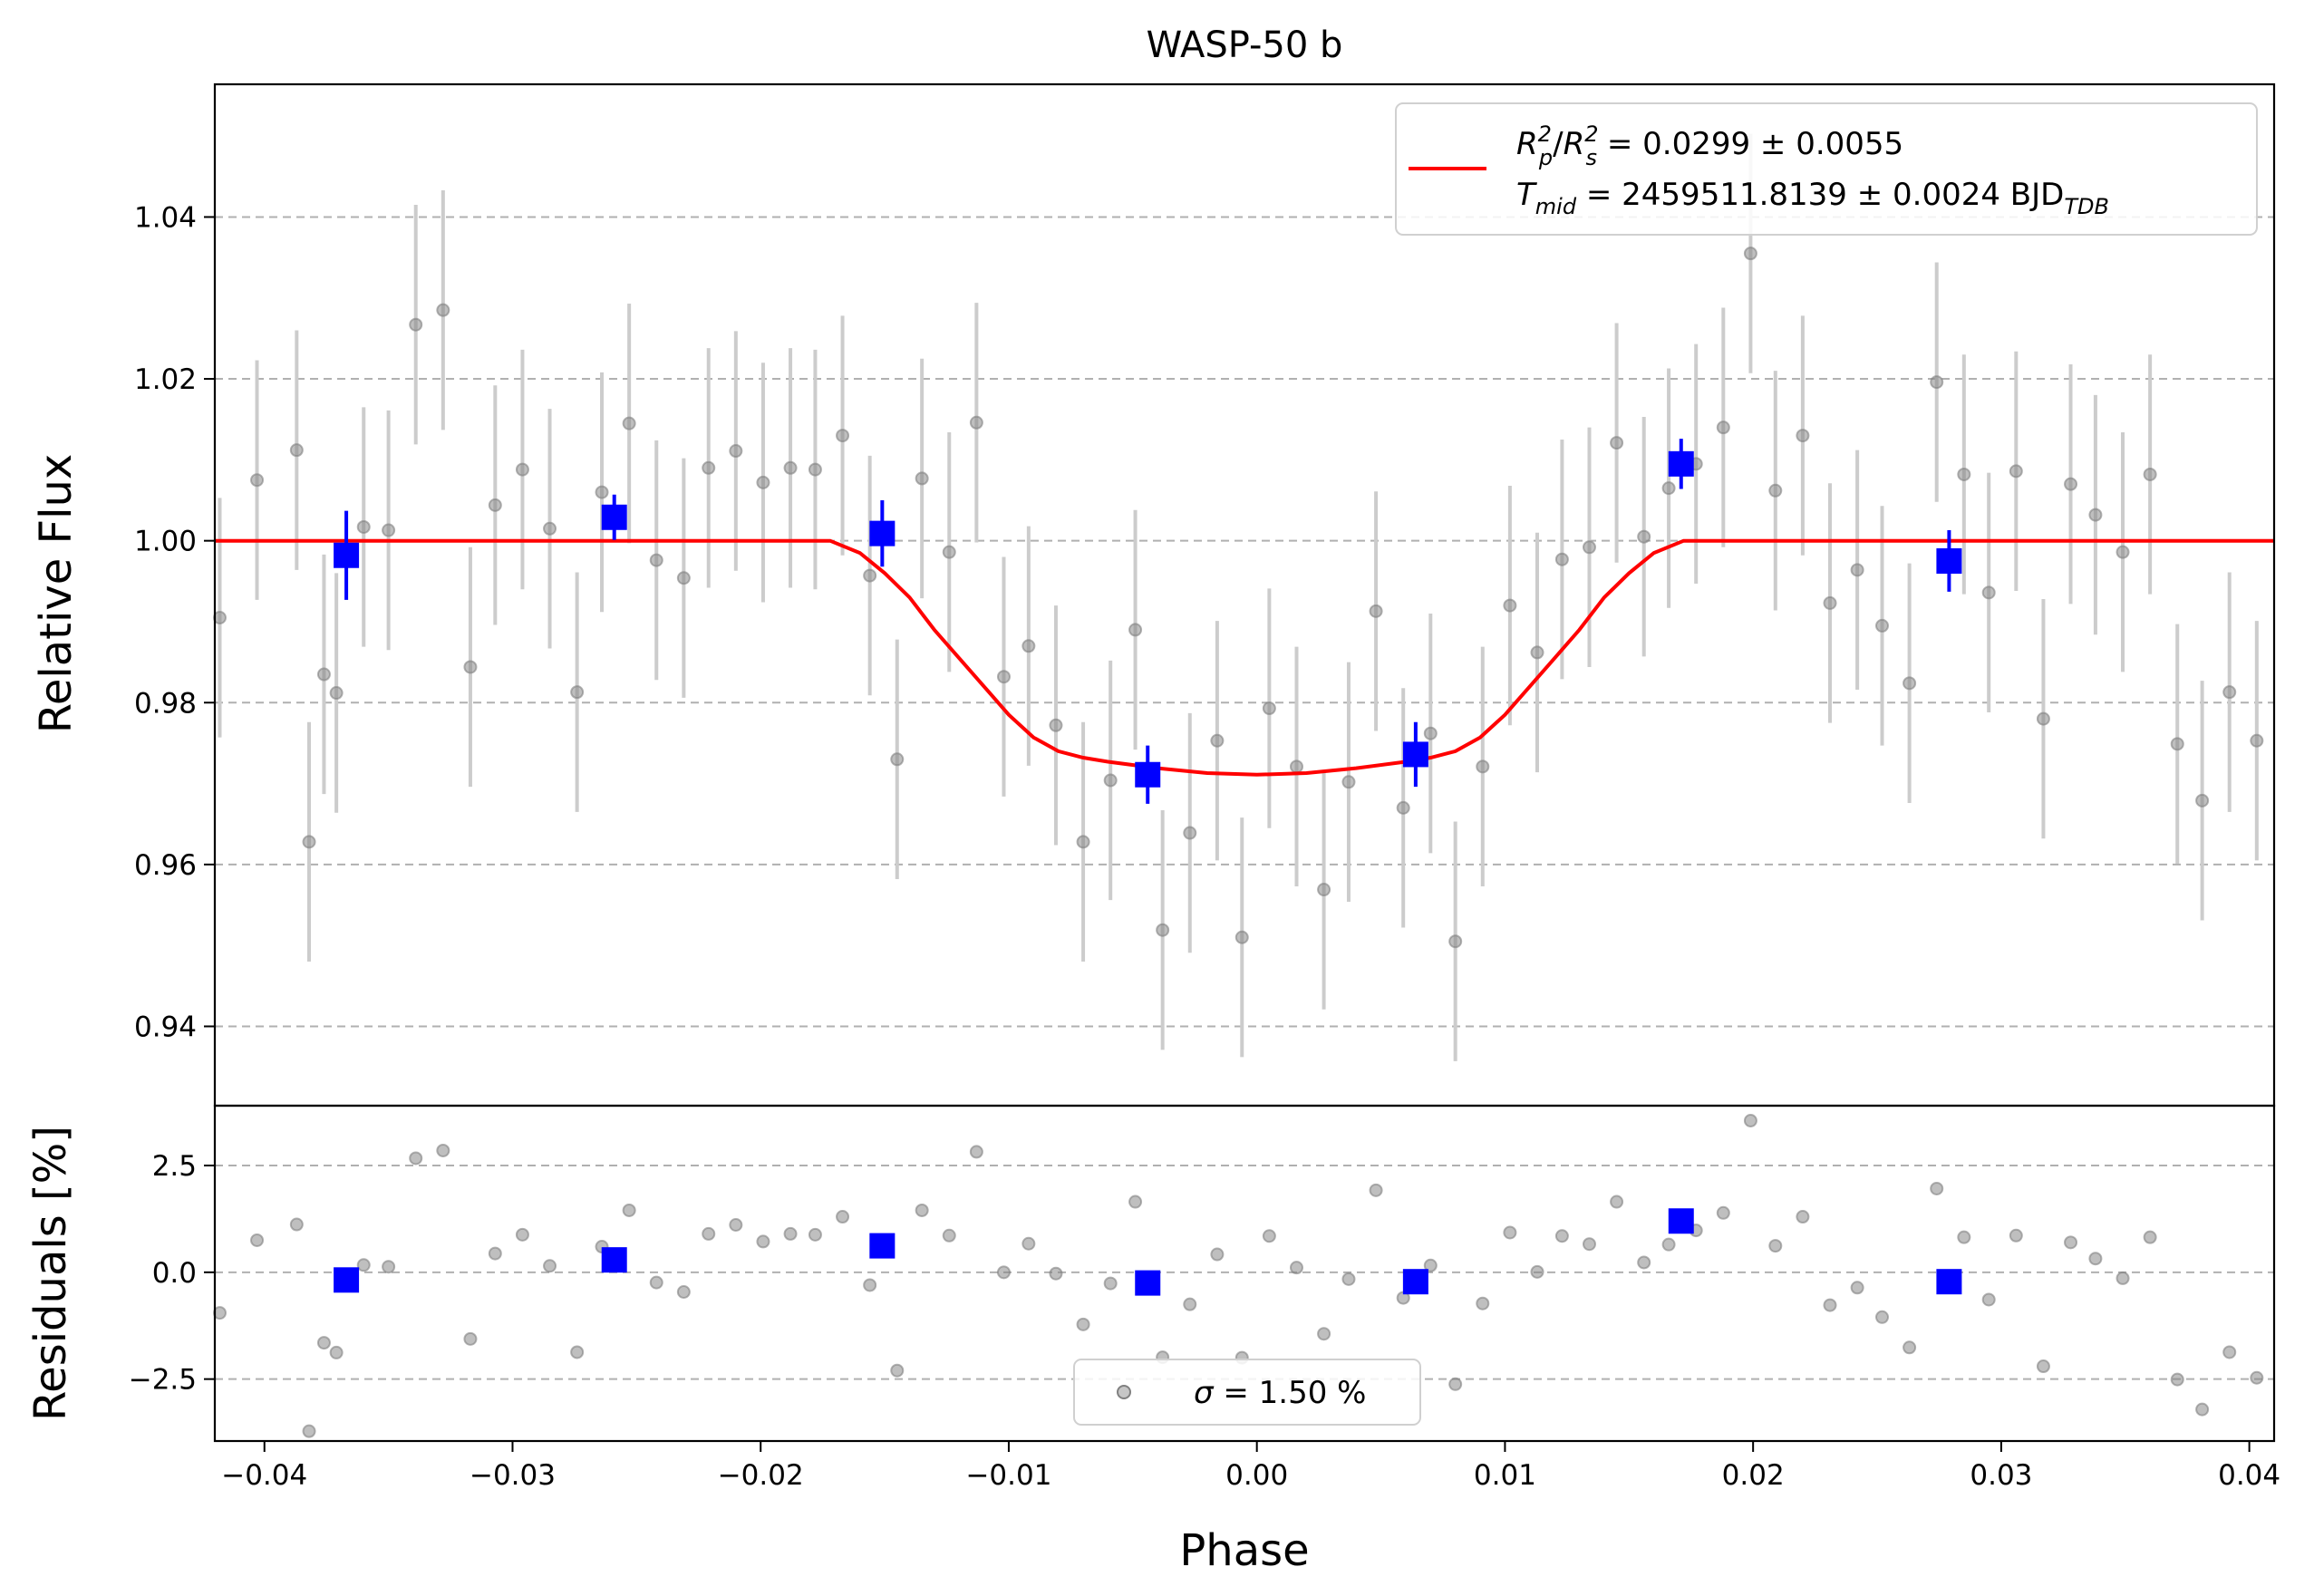  Describe the element at coordinates (761, 1475) in the screenshot. I see `x-tick-label: −0.02` at that location.